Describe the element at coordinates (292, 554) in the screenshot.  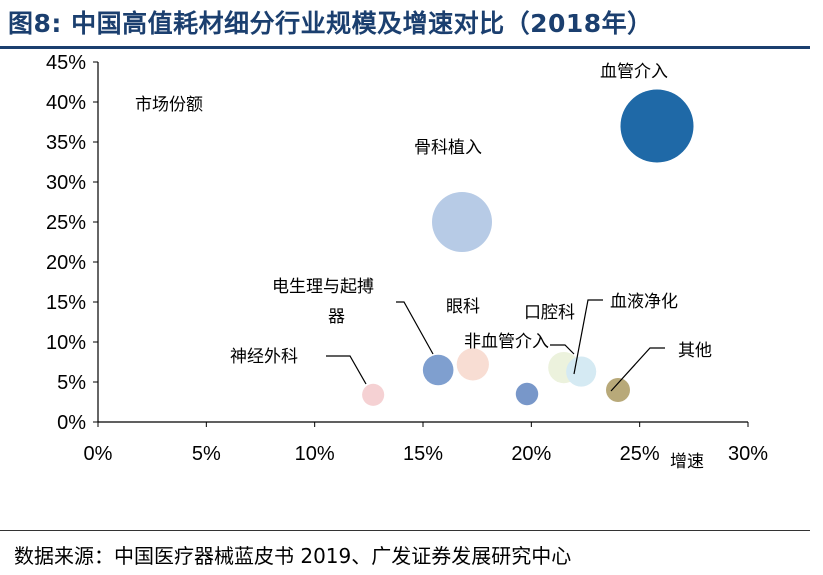
I see `source-note: 数据来源：中国医疗器械蓝皮书 2019、广发证券发展研究中心` at that location.